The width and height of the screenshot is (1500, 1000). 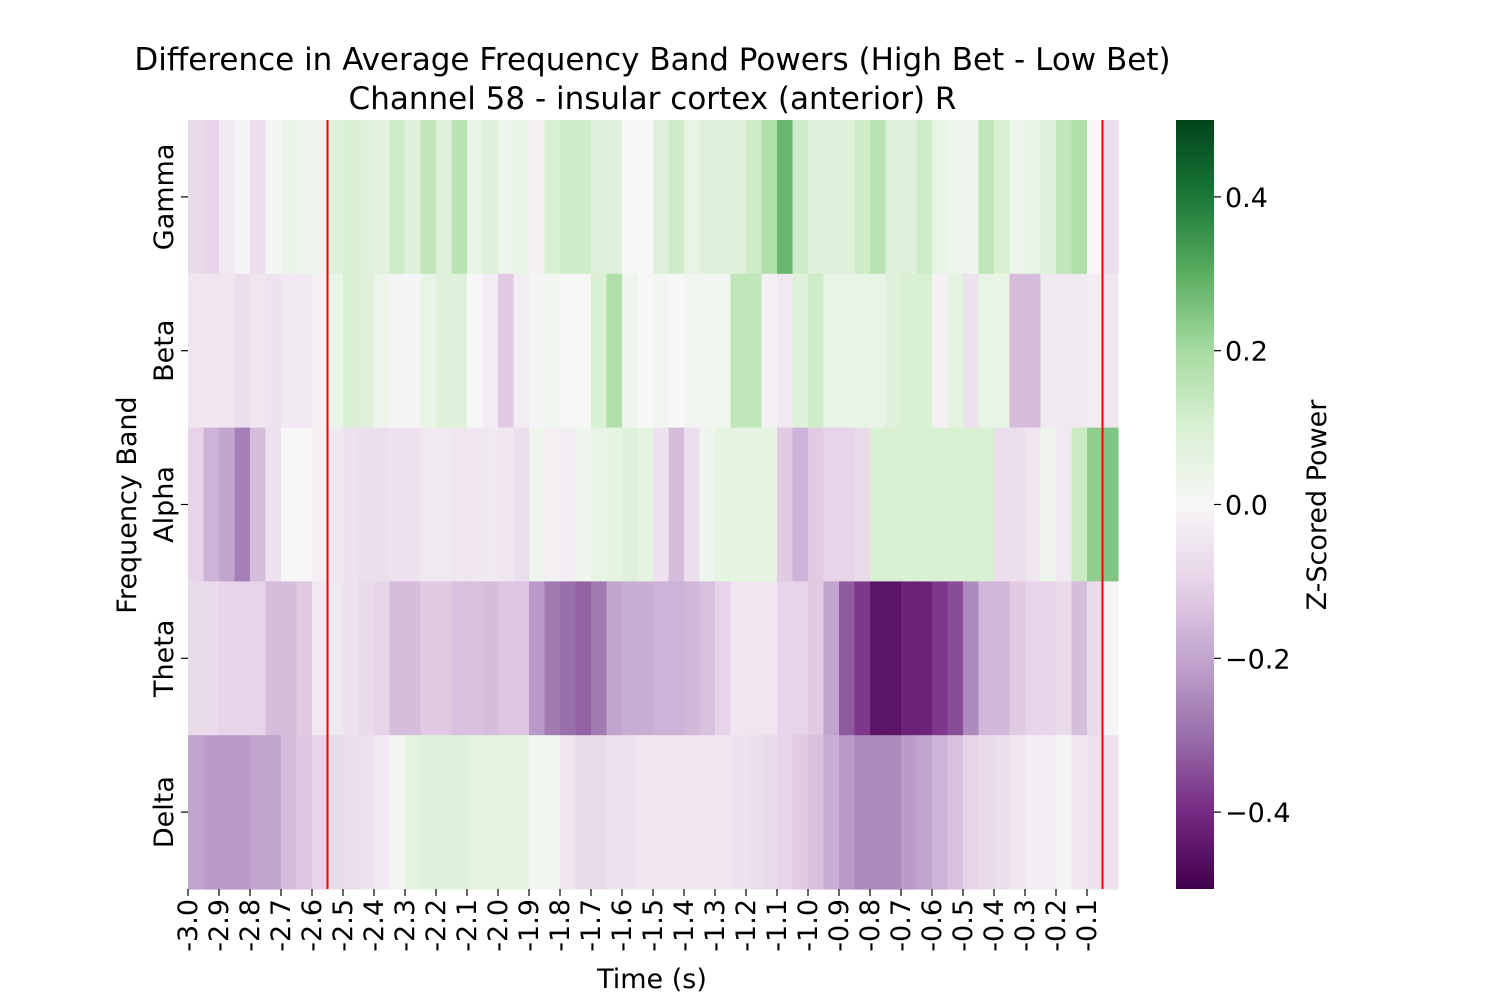 What do you see at coordinates (901, 925) in the screenshot?
I see `x-tick-label: -0.7` at bounding box center [901, 925].